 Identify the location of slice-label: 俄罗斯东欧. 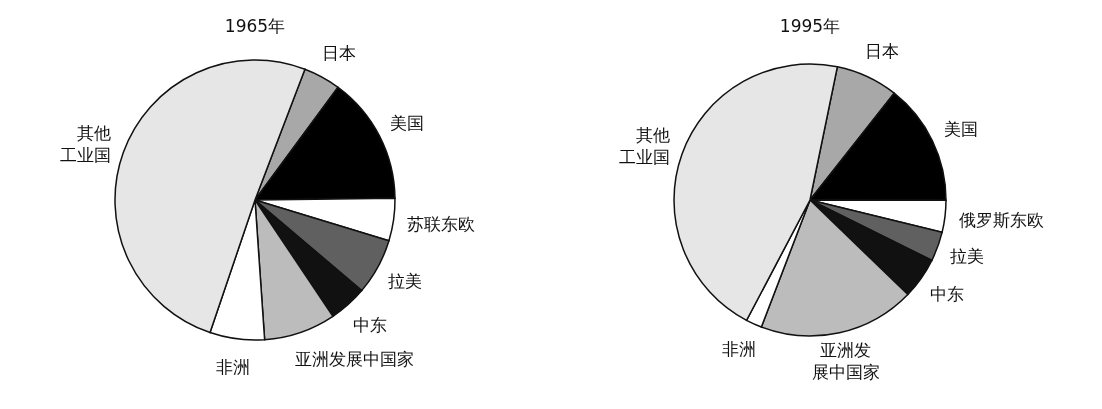
(1001, 219).